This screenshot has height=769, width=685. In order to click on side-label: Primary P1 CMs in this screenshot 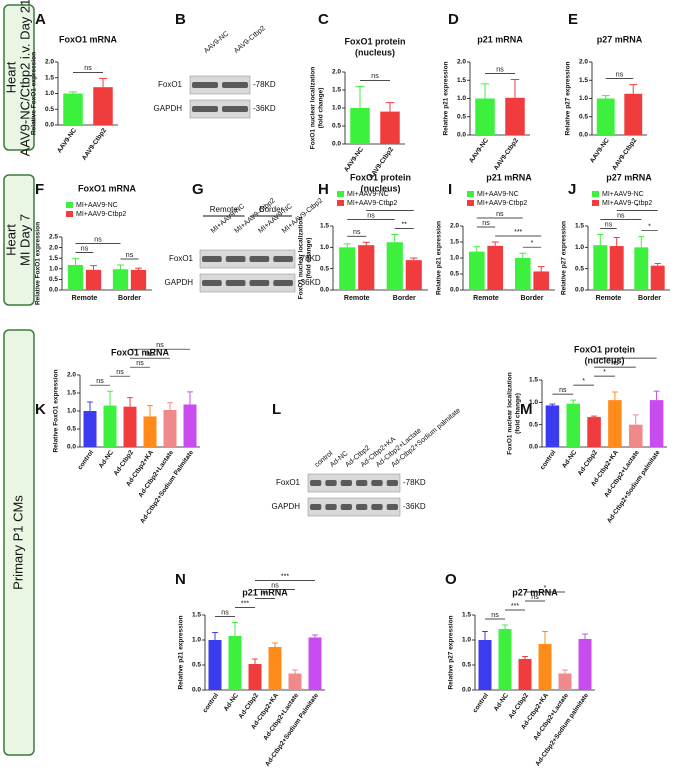, I will do `click(17, 542)`.